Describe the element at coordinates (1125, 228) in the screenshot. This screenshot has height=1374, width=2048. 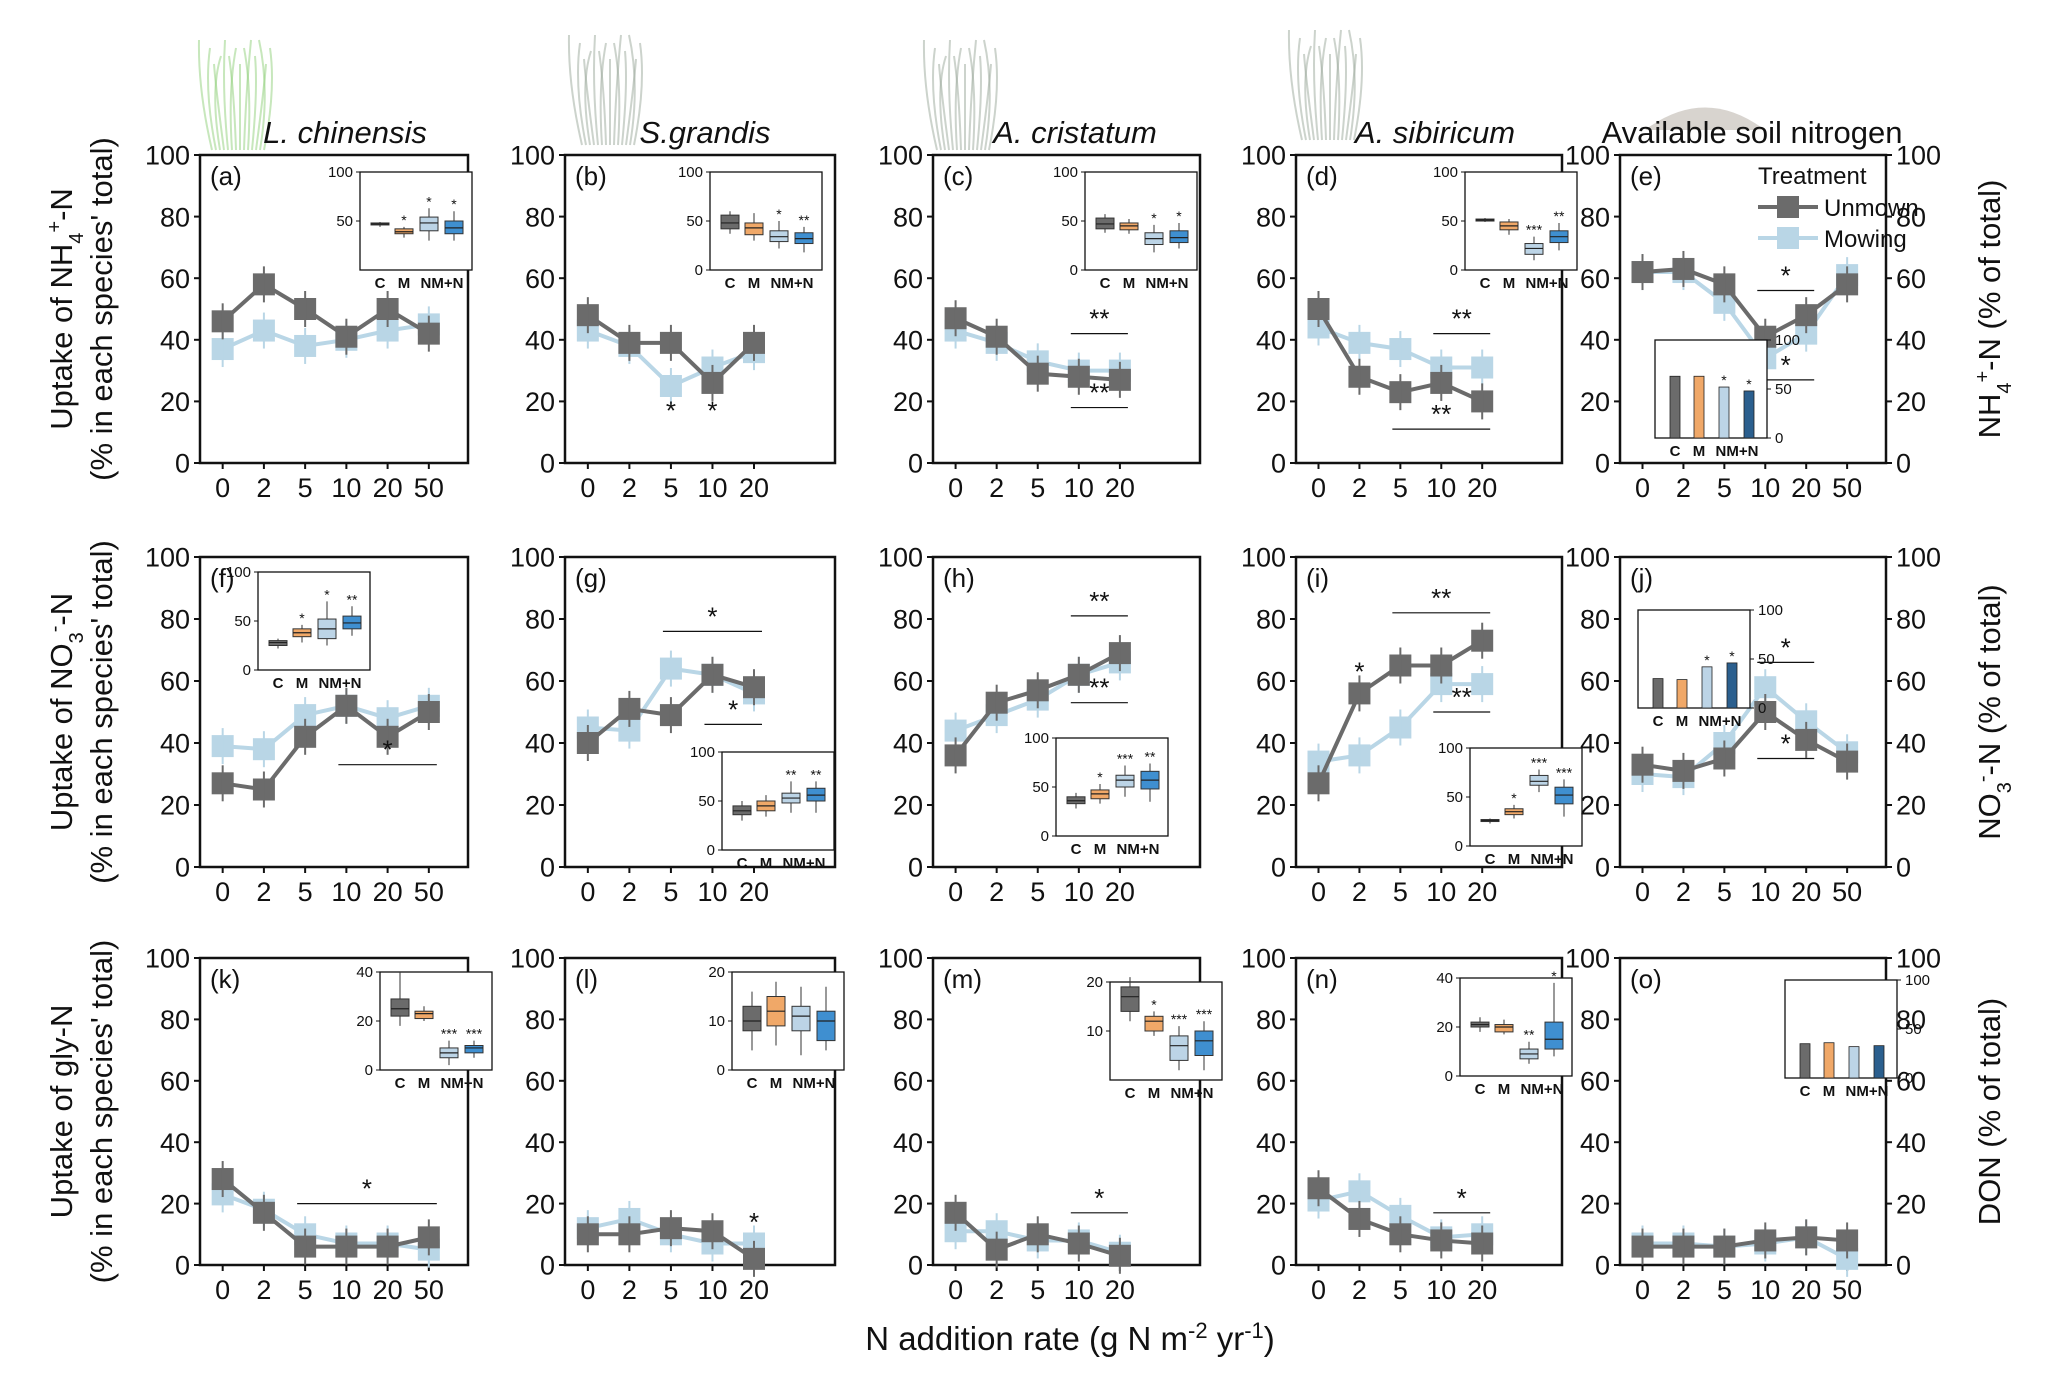
I see `inset-c: 0 50 100 * * C M NM+N` at that location.